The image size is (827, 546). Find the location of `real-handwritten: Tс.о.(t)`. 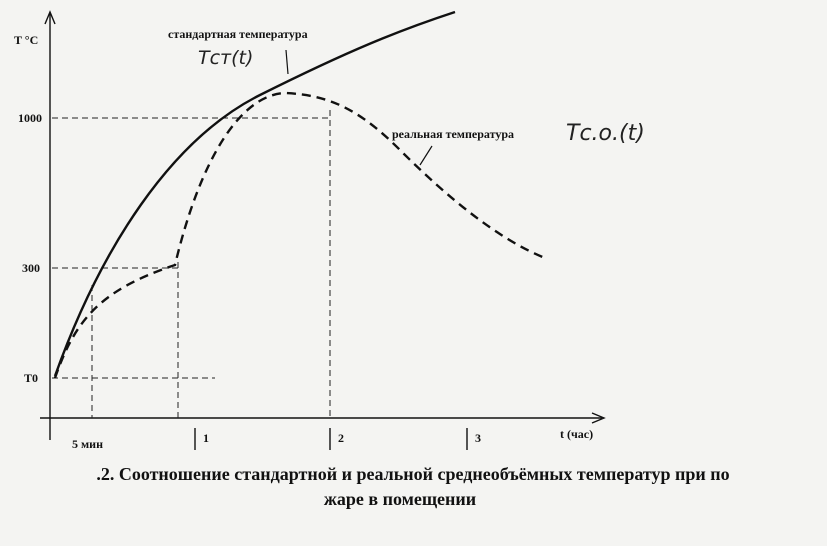

real-handwritten: Tс.о.(t) is located at coordinates (605, 133).